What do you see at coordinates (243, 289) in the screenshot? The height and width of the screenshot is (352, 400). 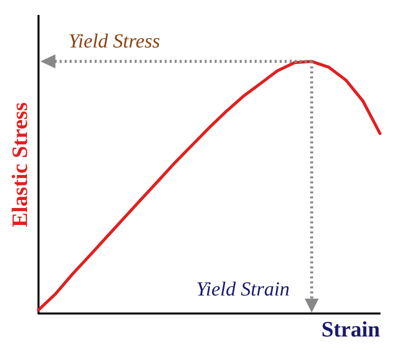 I see `annotation: Yield Strain` at bounding box center [243, 289].